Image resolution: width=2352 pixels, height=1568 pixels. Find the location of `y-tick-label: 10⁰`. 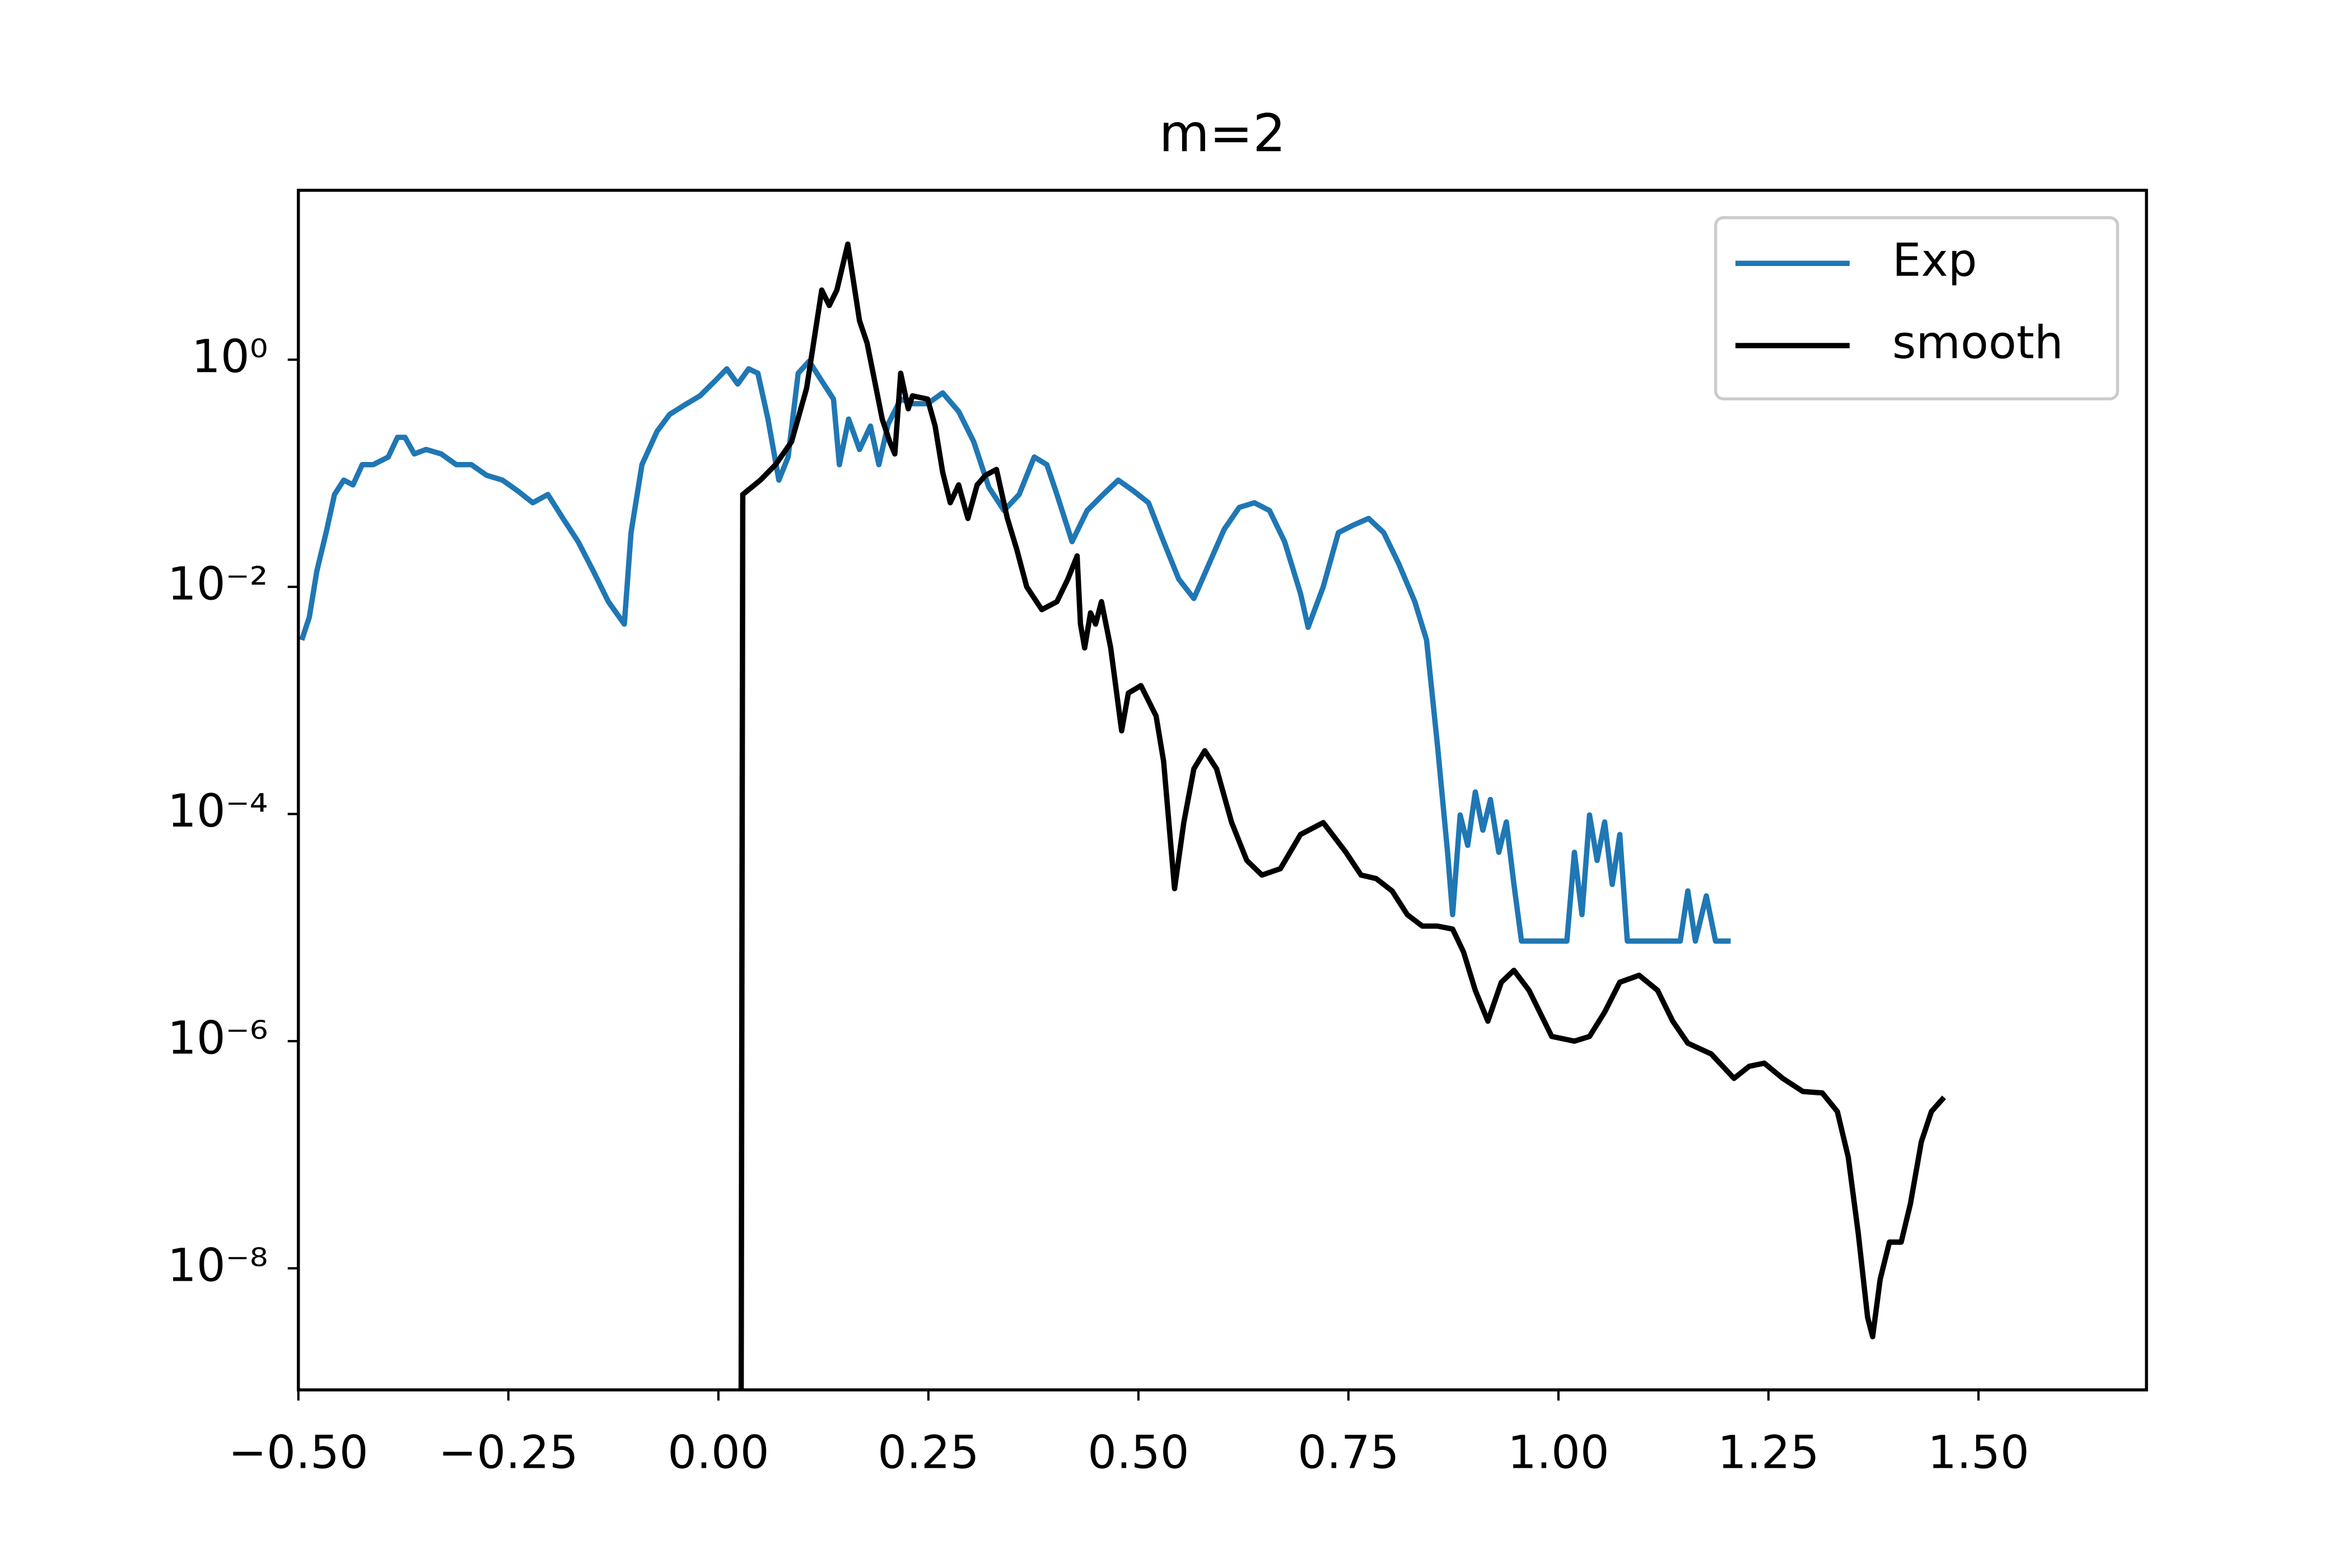

y-tick-label: 10⁰ is located at coordinates (230, 357).